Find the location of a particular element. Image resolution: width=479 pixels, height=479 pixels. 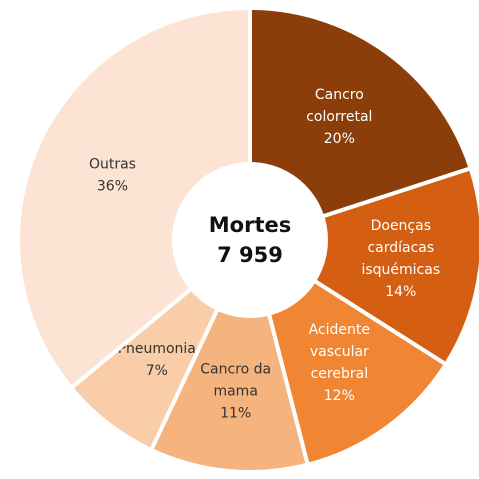

value-label: 14% is located at coordinates (400, 292).